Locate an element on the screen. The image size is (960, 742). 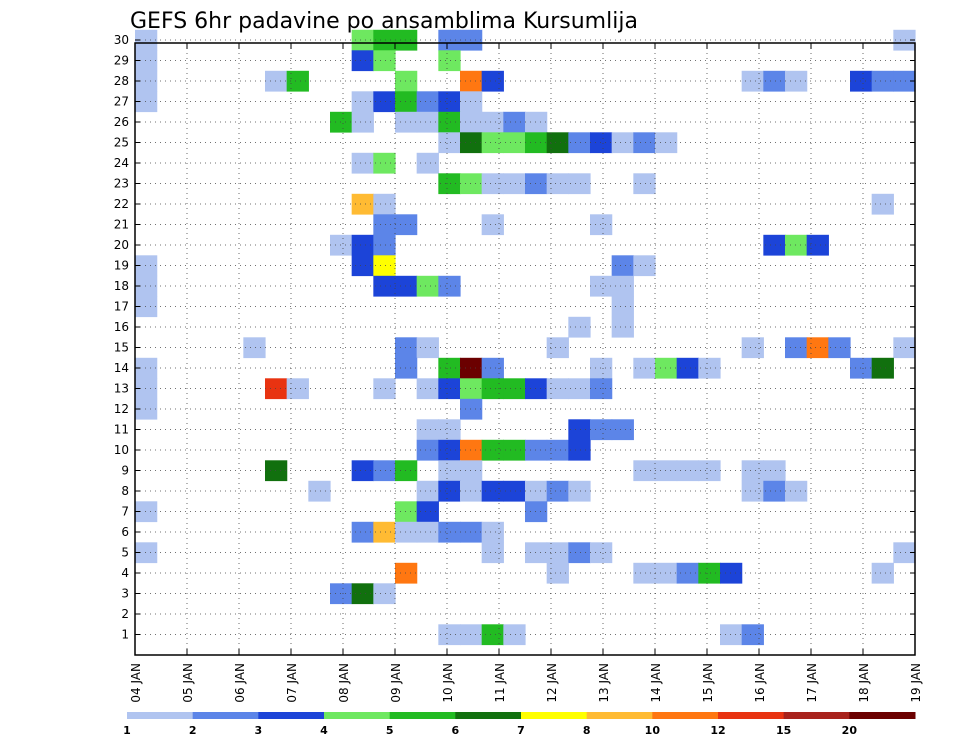
x-tick-label: 06 JAN is located at coordinates (240, 683).